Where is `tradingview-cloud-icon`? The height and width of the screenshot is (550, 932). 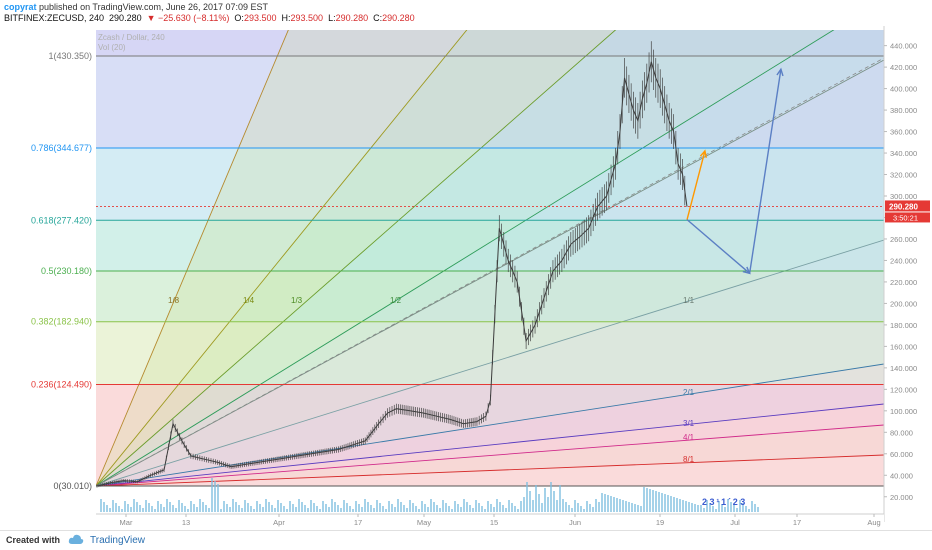 tradingview-cloud-icon is located at coordinates (76, 539).